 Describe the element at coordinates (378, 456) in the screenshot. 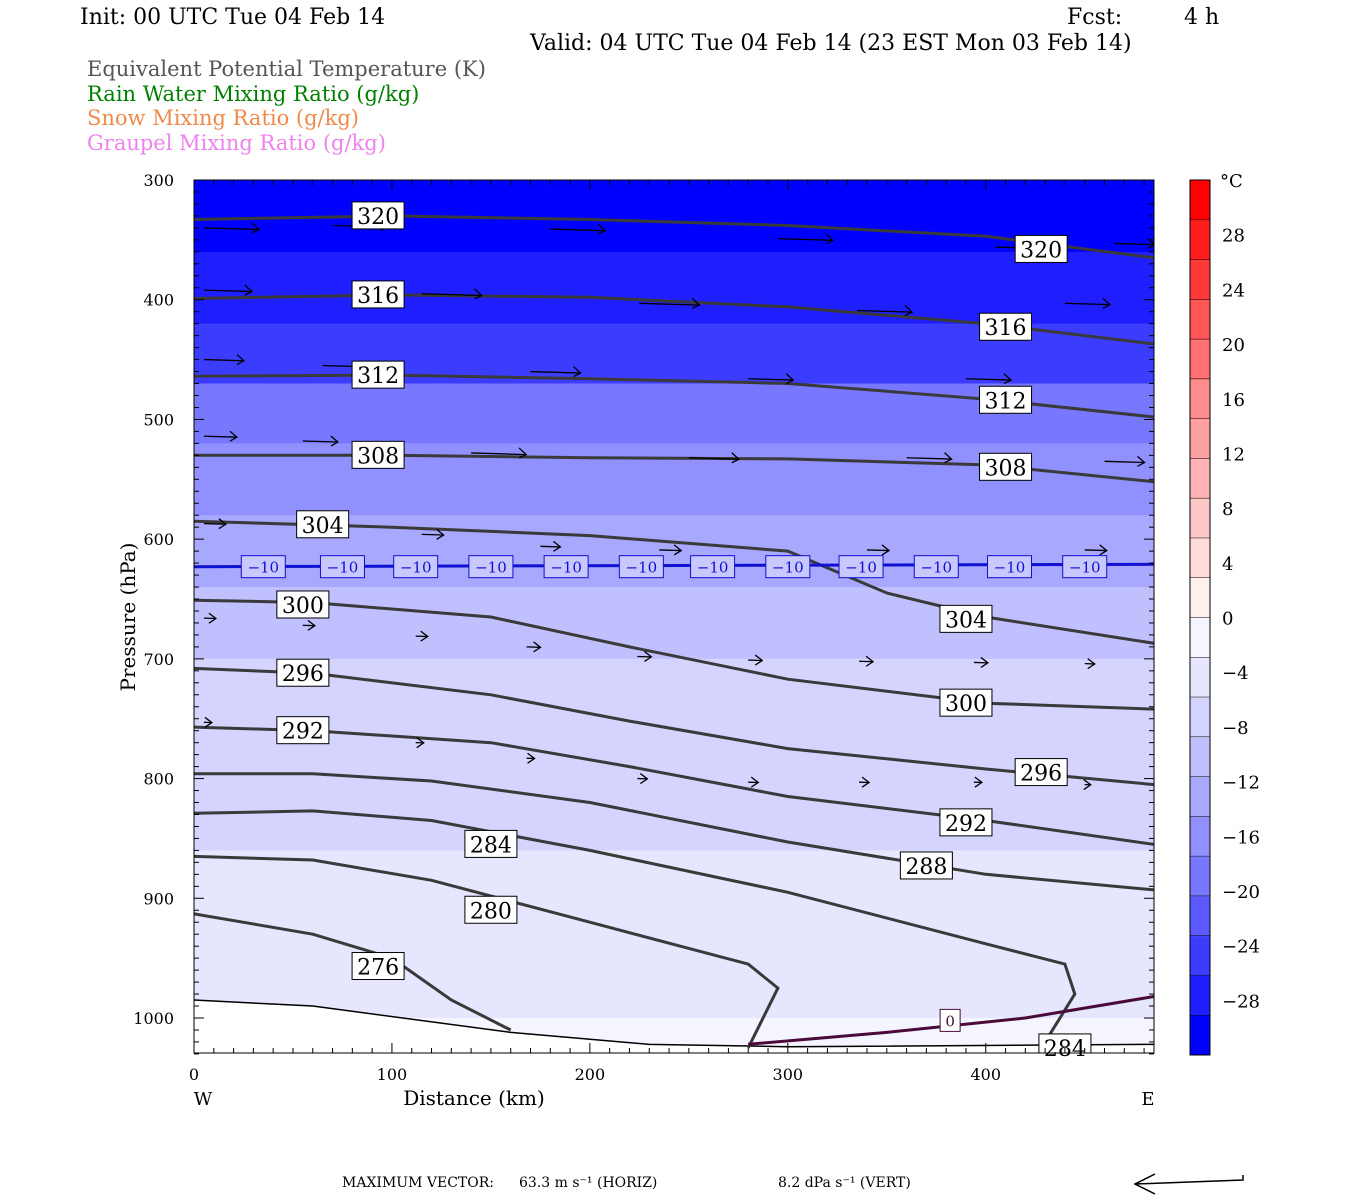

I see `theta-e-label: 308` at that location.